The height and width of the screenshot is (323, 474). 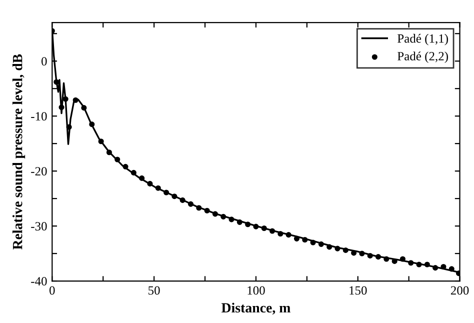 What do you see at coordinates (255, 308) in the screenshot?
I see `x-axis-title: Distance, m` at bounding box center [255, 308].